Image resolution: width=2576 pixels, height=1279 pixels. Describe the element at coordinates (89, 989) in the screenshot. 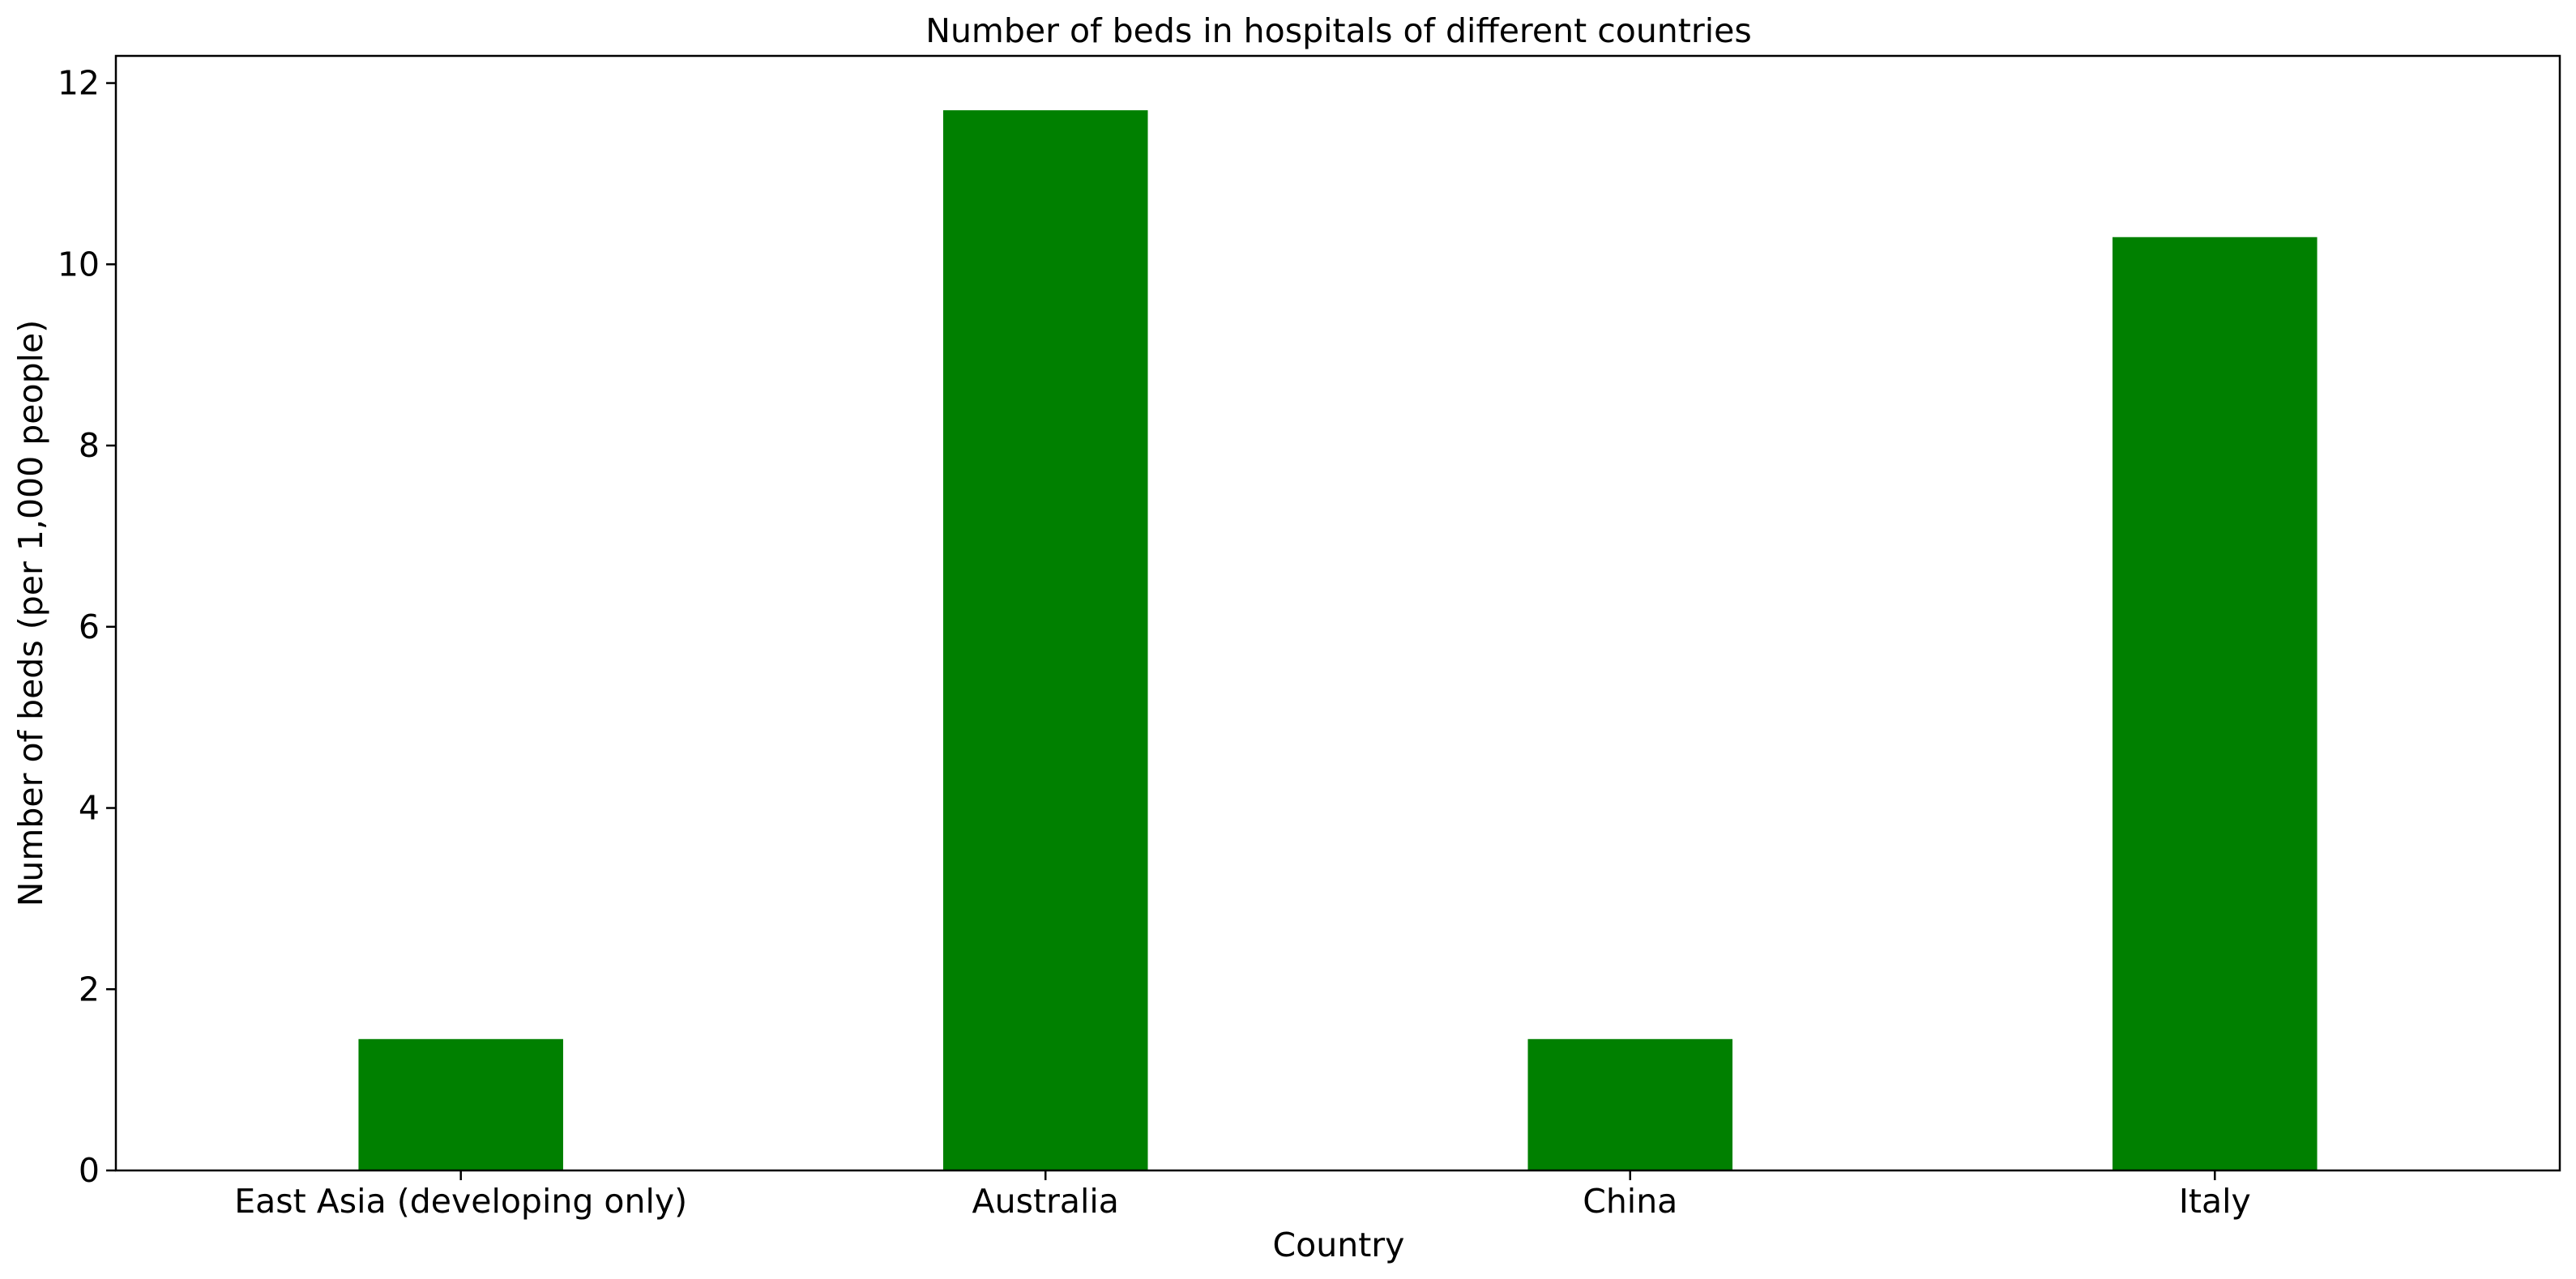

I see `y-tick-label: 2` at that location.